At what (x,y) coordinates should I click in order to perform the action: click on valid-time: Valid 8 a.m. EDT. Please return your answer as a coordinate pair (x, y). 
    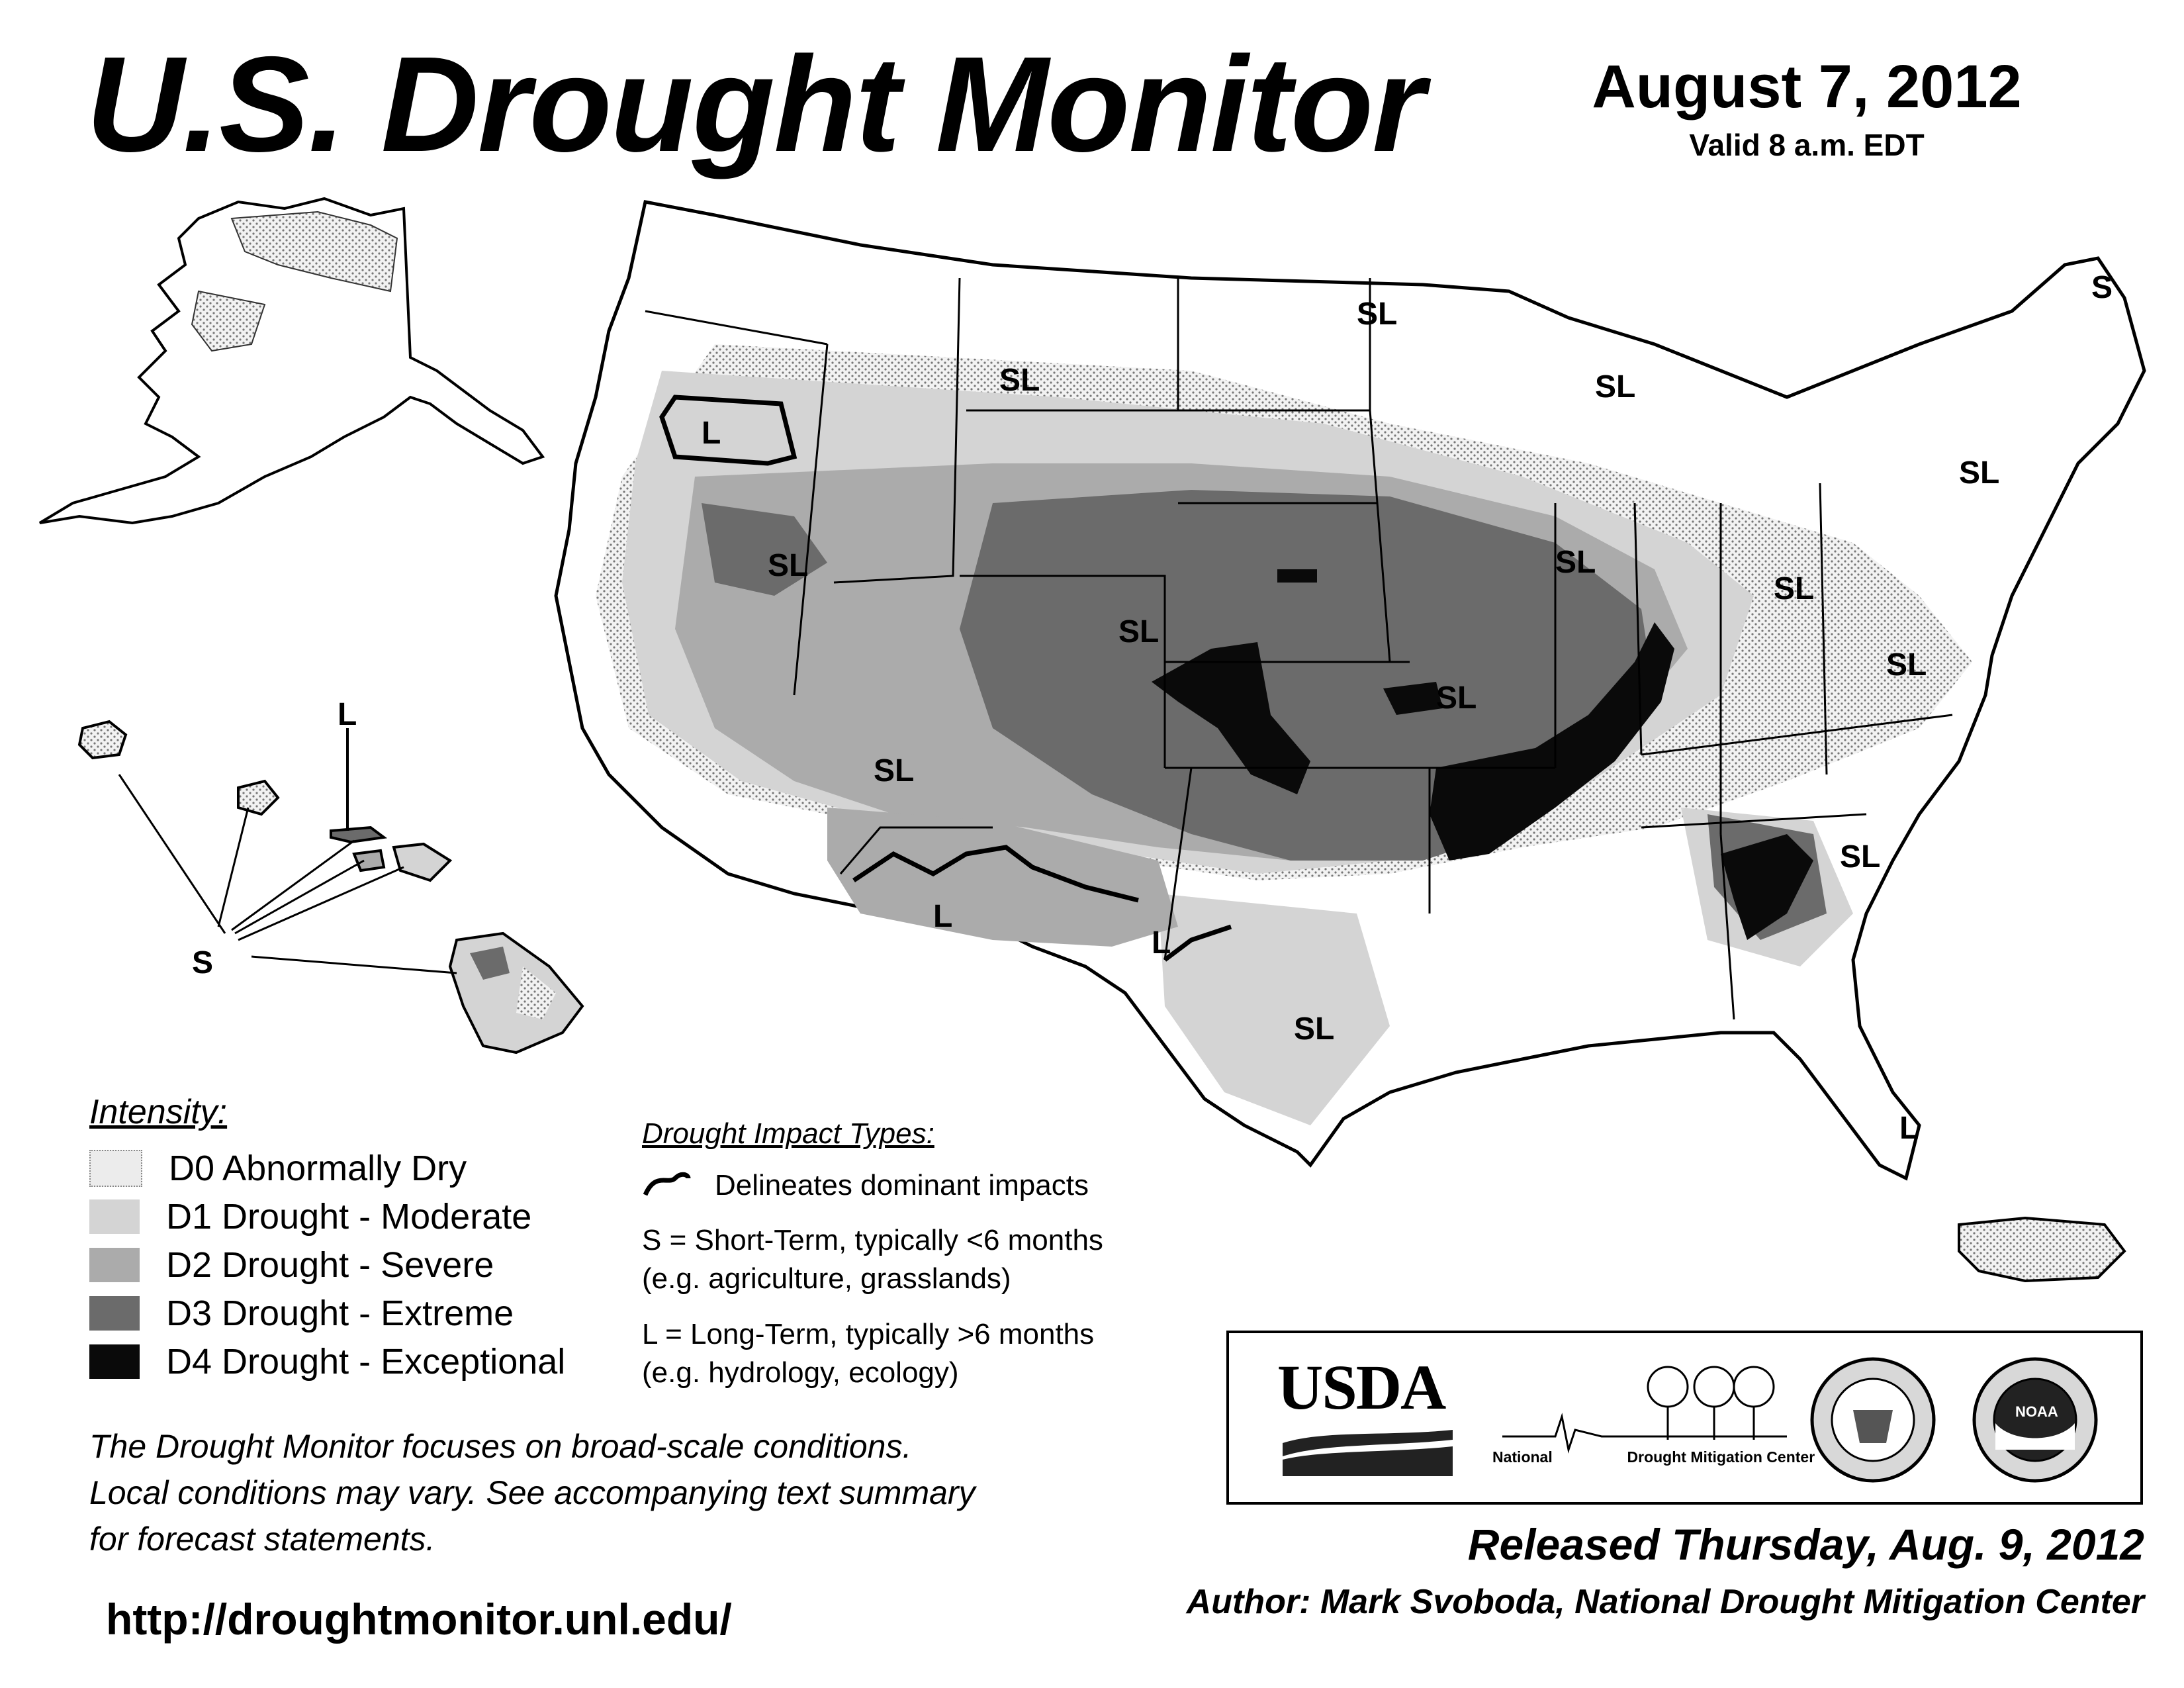
    Looking at the image, I should click on (1807, 145).